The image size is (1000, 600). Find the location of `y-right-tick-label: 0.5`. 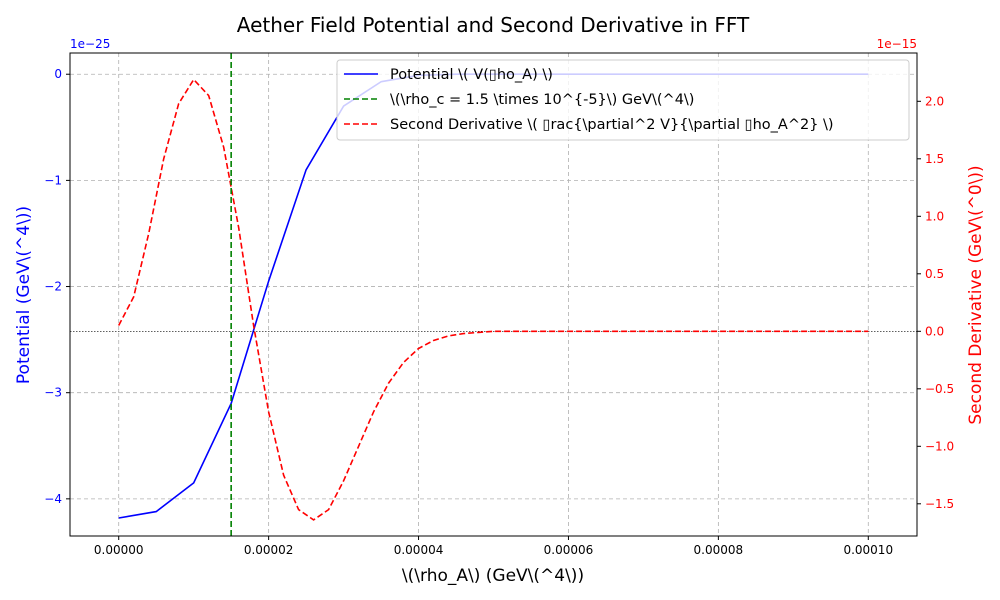

y-right-tick-label: 0.5 is located at coordinates (934, 274).